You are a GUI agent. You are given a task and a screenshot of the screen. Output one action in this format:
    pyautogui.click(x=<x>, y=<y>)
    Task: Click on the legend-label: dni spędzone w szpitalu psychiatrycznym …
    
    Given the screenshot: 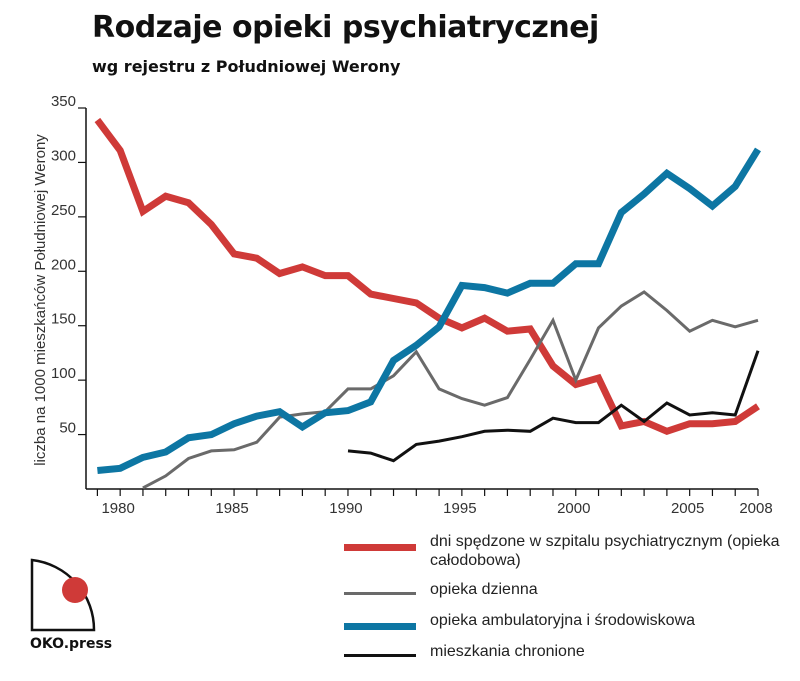 What is the action you would take?
    pyautogui.click(x=605, y=551)
    